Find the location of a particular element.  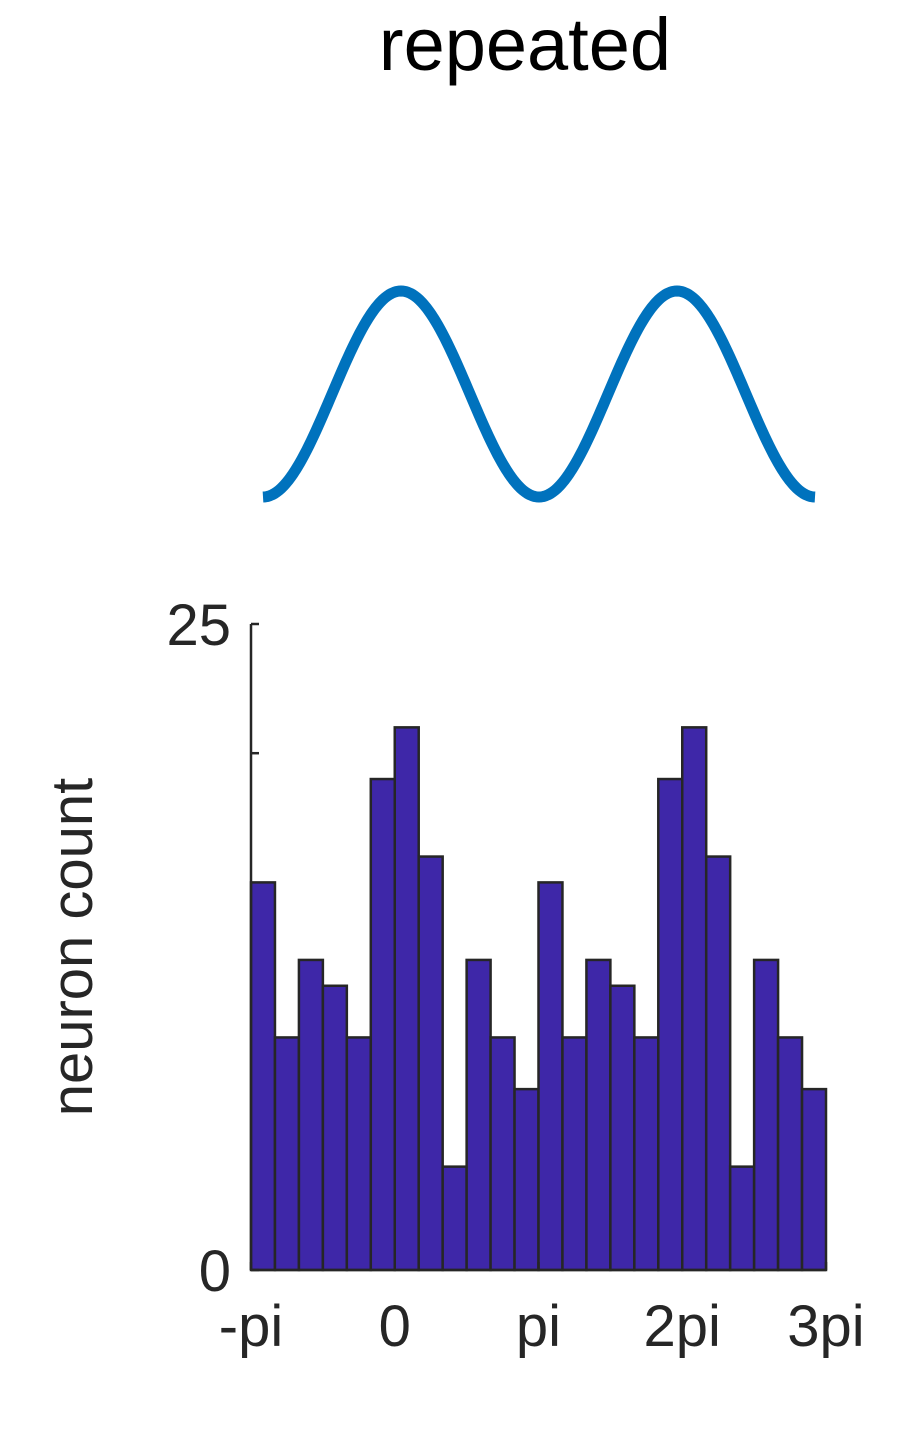

y-tick-label-3: 25 is located at coordinates (198, 625).